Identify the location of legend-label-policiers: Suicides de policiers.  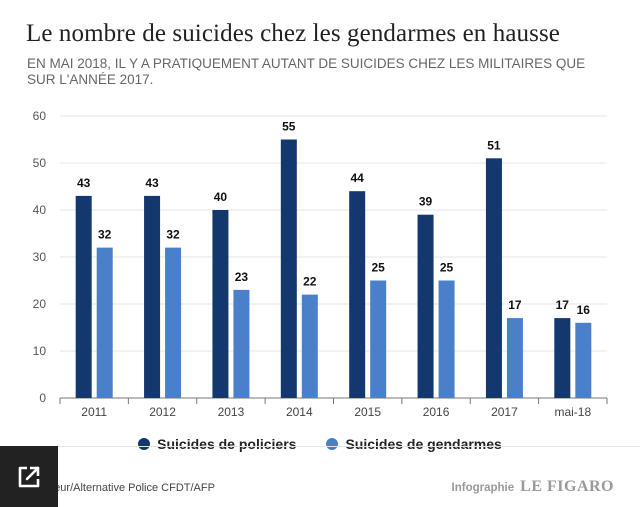
(227, 444).